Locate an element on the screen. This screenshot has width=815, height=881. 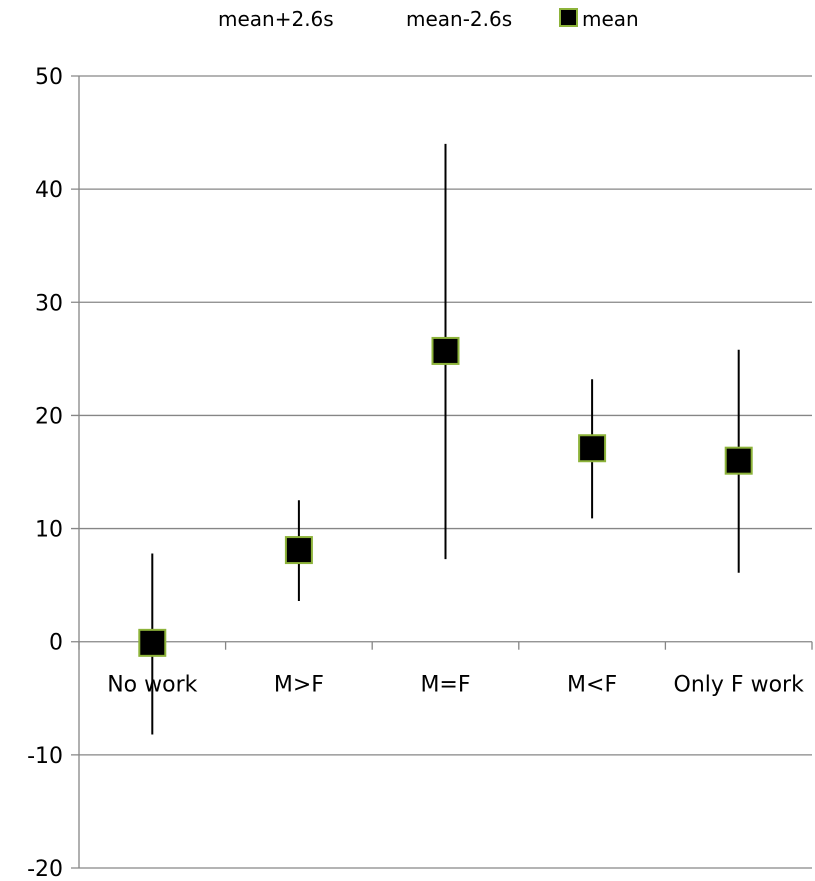
x-tick-labels: No work M>F M=F M<F Only F work is located at coordinates (455, 685).